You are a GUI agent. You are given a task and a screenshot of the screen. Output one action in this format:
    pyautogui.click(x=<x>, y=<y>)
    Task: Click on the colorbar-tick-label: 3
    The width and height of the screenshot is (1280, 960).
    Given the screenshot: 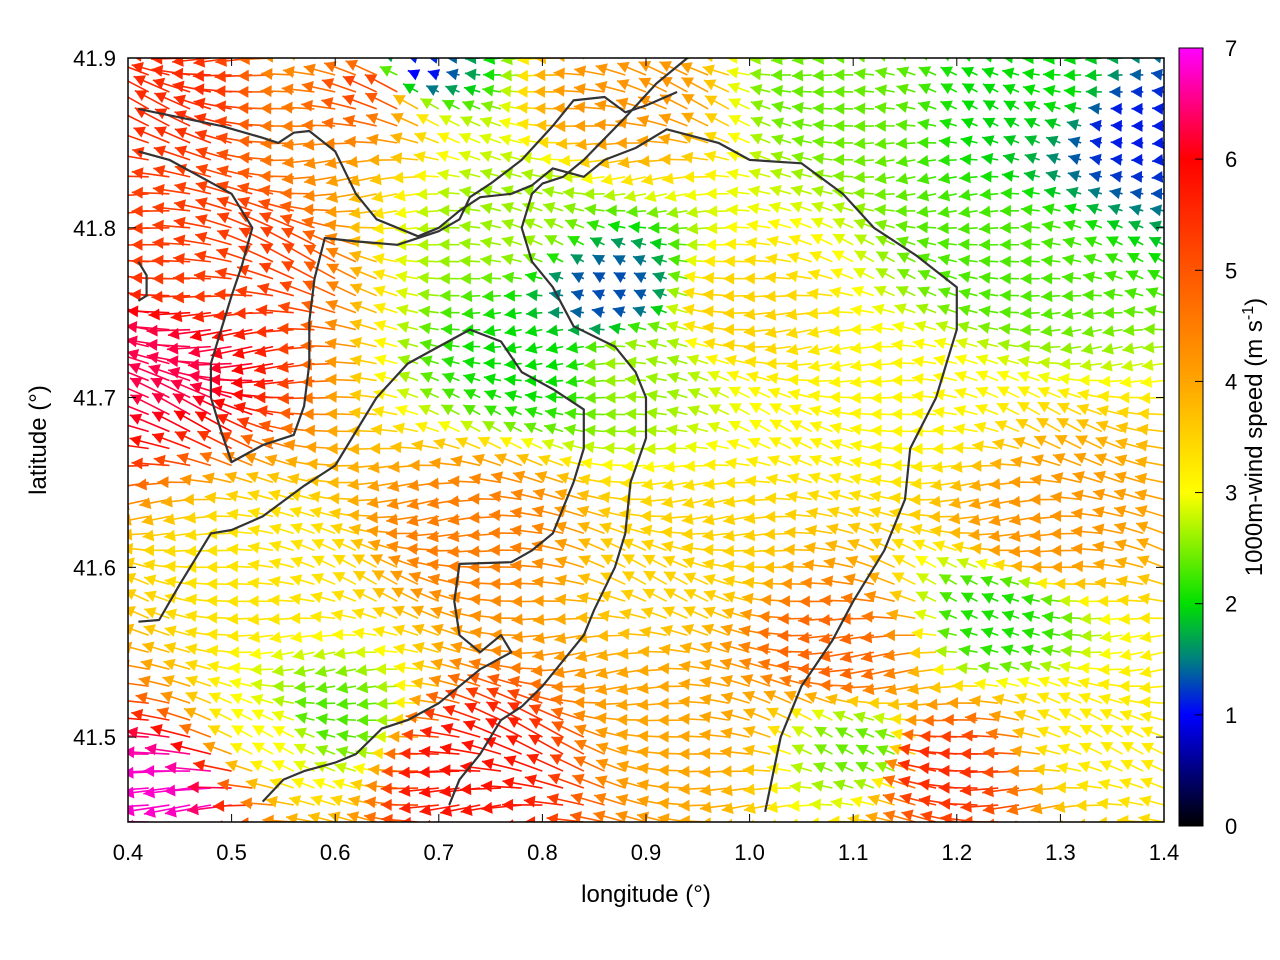 What is the action you would take?
    pyautogui.click(x=1231, y=493)
    